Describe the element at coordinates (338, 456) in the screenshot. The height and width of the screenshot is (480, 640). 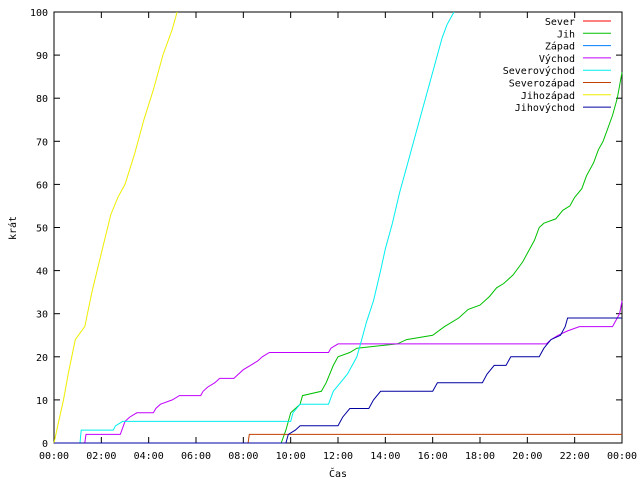
I see `x-tick-label: 12:00` at that location.